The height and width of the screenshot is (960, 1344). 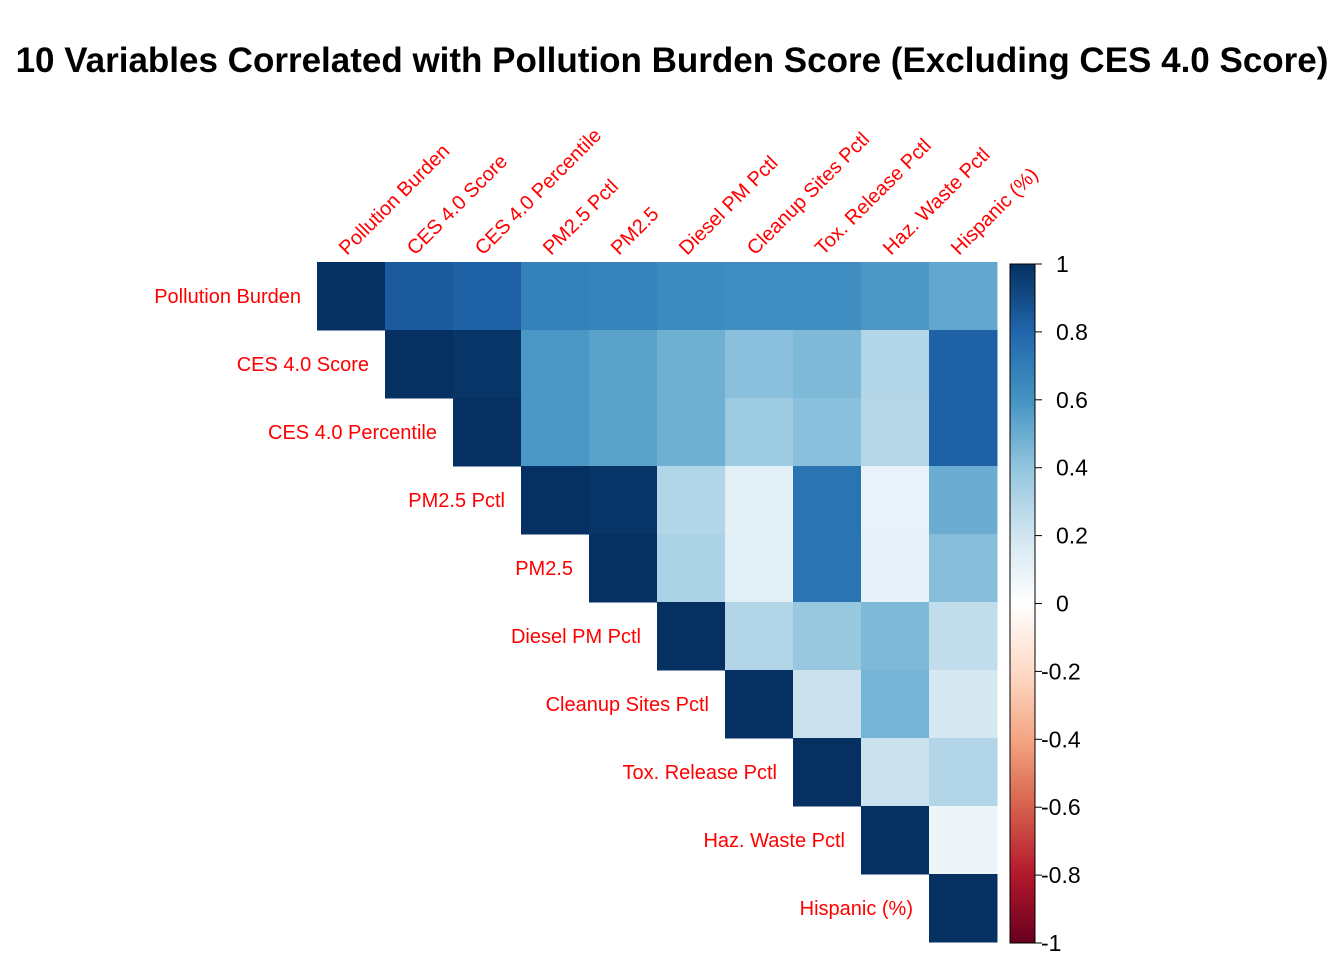 I want to click on row-label: Cleanup Sites Pctl, so click(x=627, y=705).